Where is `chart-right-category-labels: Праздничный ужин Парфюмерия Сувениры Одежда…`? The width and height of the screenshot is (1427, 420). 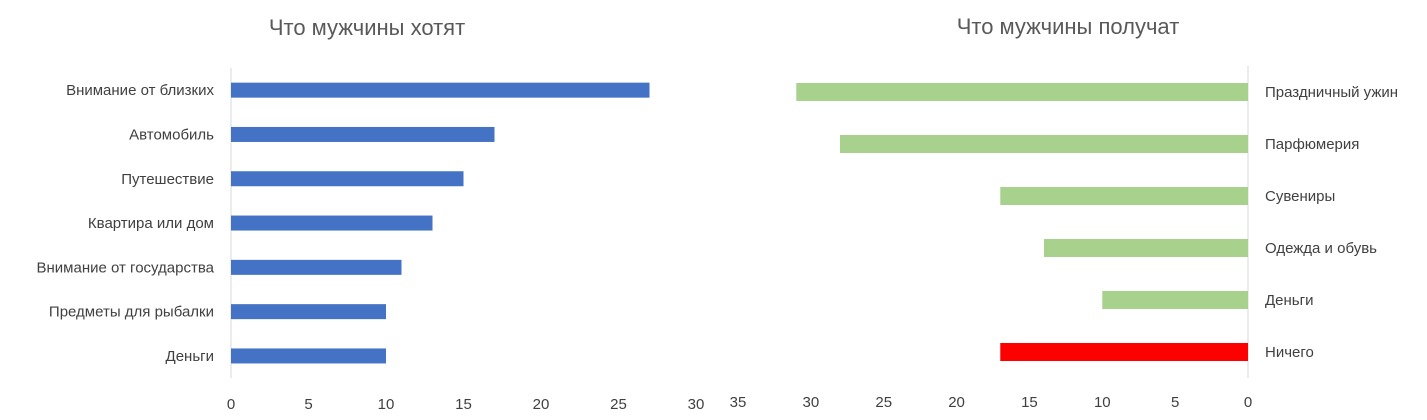
chart-right-category-labels: Праздничный ужин Парфюмерия Сувениры Одежда… is located at coordinates (1331, 222).